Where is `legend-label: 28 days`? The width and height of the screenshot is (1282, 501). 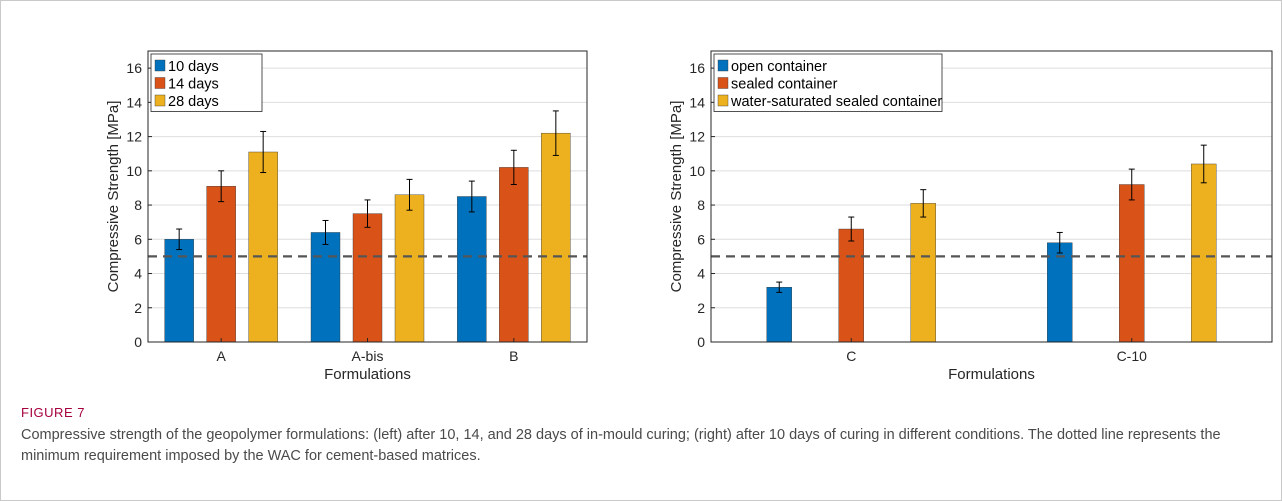 legend-label: 28 days is located at coordinates (193, 102).